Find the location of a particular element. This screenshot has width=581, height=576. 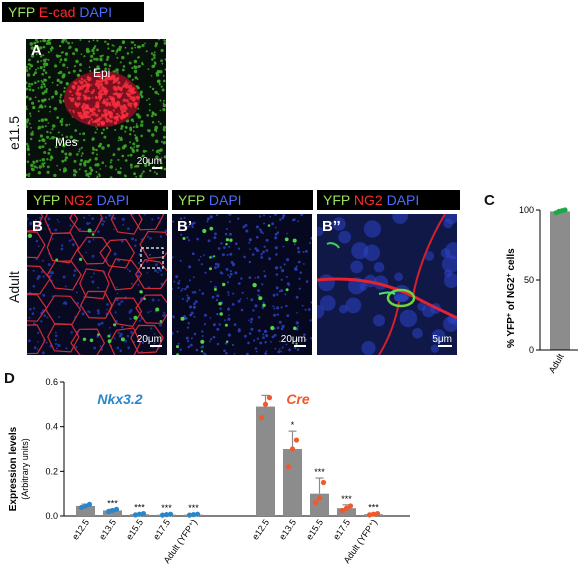

y-tick-label: 0.6 is located at coordinates (51, 382).